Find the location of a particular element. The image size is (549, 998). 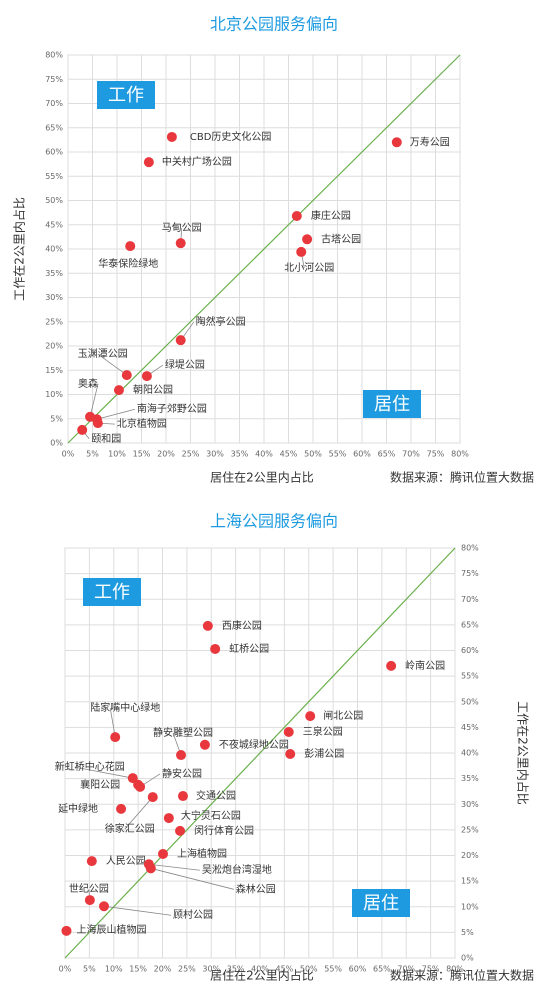

x-tick-label: 20% is located at coordinates (163, 969).